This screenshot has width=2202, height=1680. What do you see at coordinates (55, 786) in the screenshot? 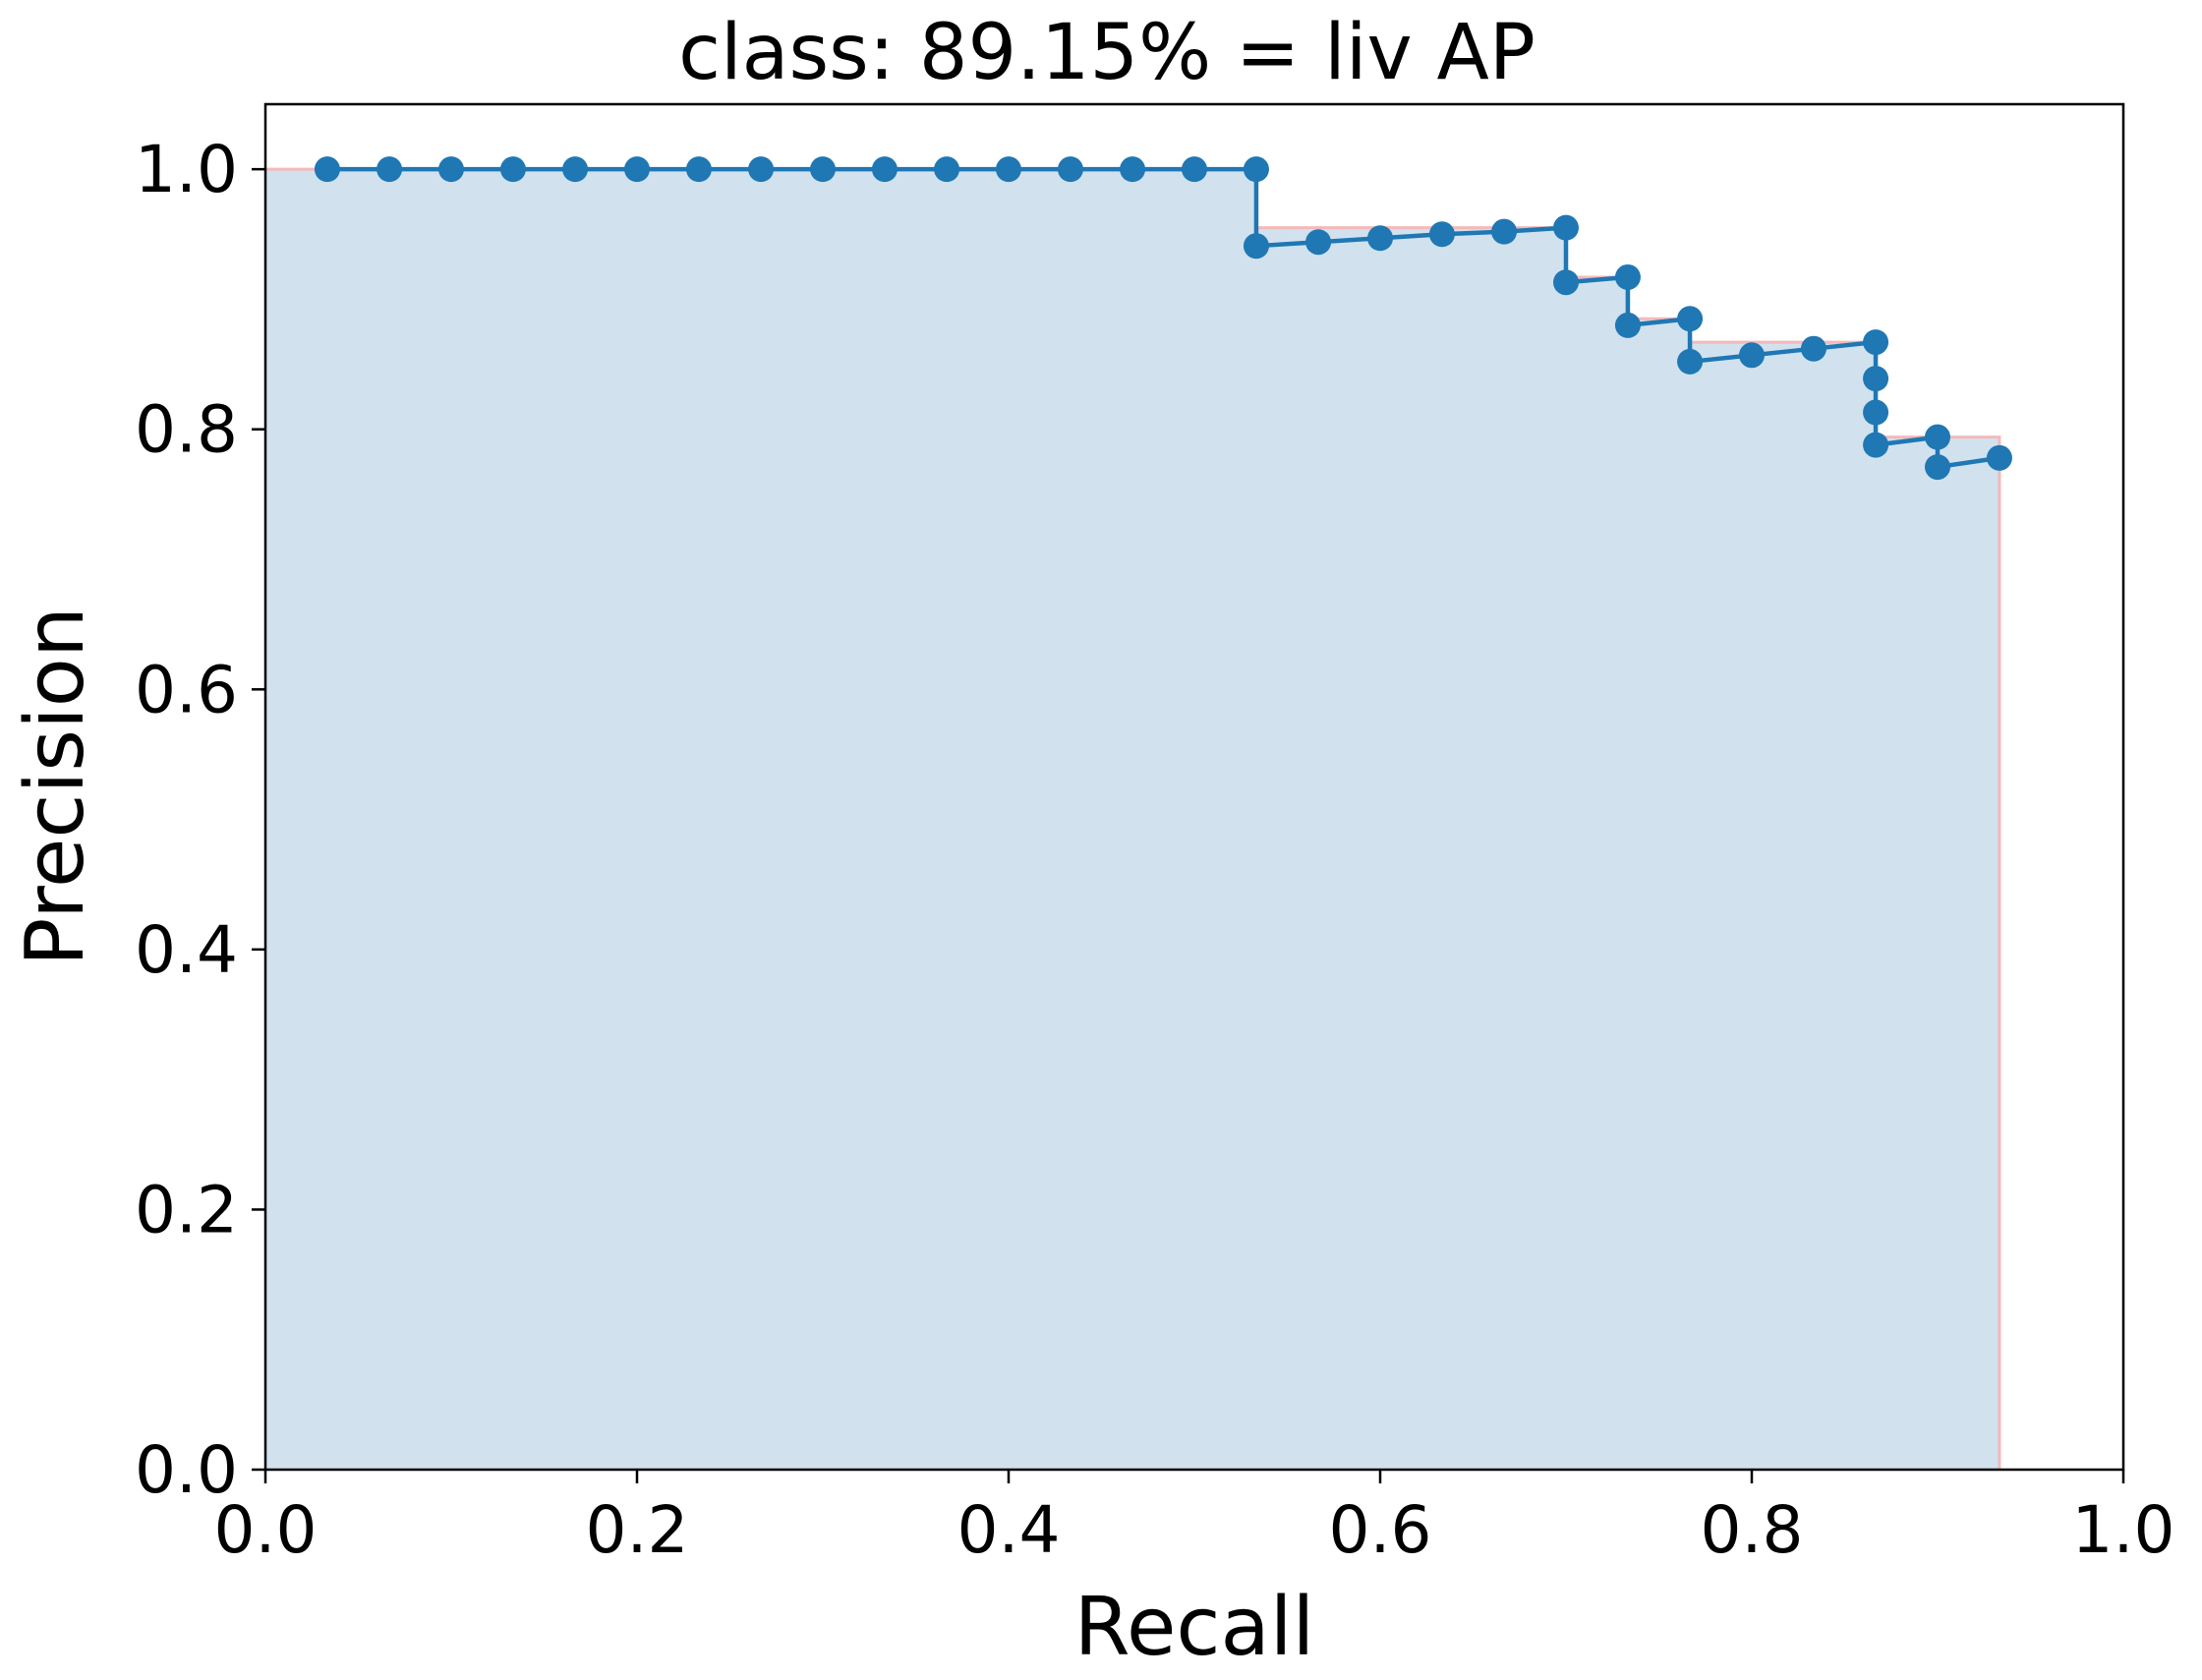
I see `y-axis-label: Precision` at bounding box center [55, 786].